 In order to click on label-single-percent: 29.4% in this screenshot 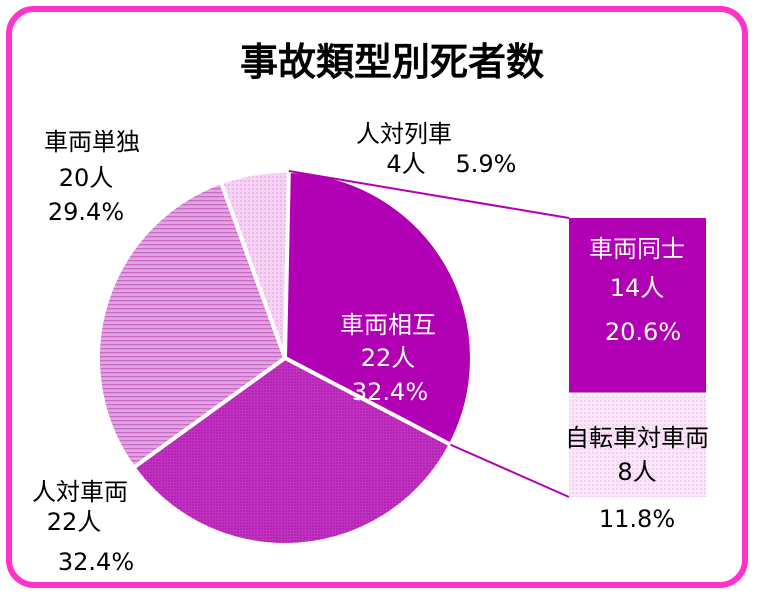, I will do `click(86, 212)`.